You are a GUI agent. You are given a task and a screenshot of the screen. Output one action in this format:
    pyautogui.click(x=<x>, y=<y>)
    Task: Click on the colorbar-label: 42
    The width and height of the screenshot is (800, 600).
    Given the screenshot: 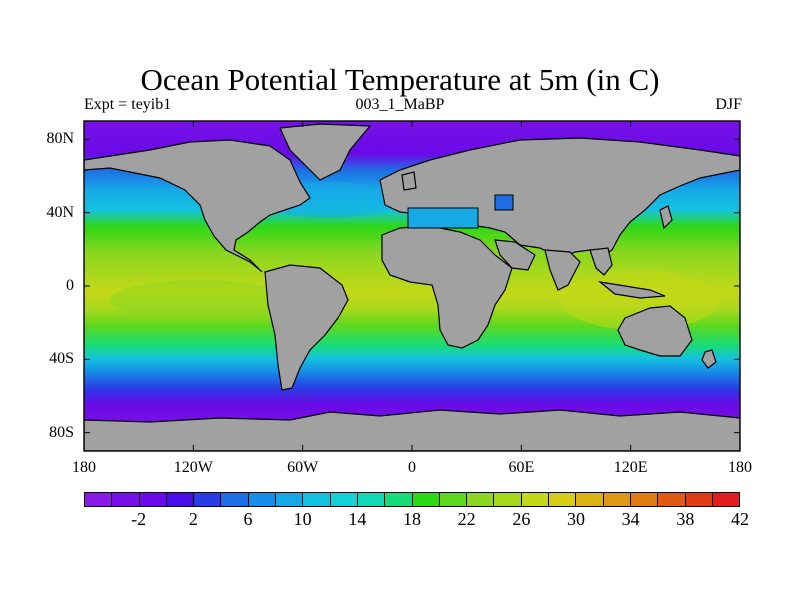 What is the action you would take?
    pyautogui.click(x=740, y=519)
    